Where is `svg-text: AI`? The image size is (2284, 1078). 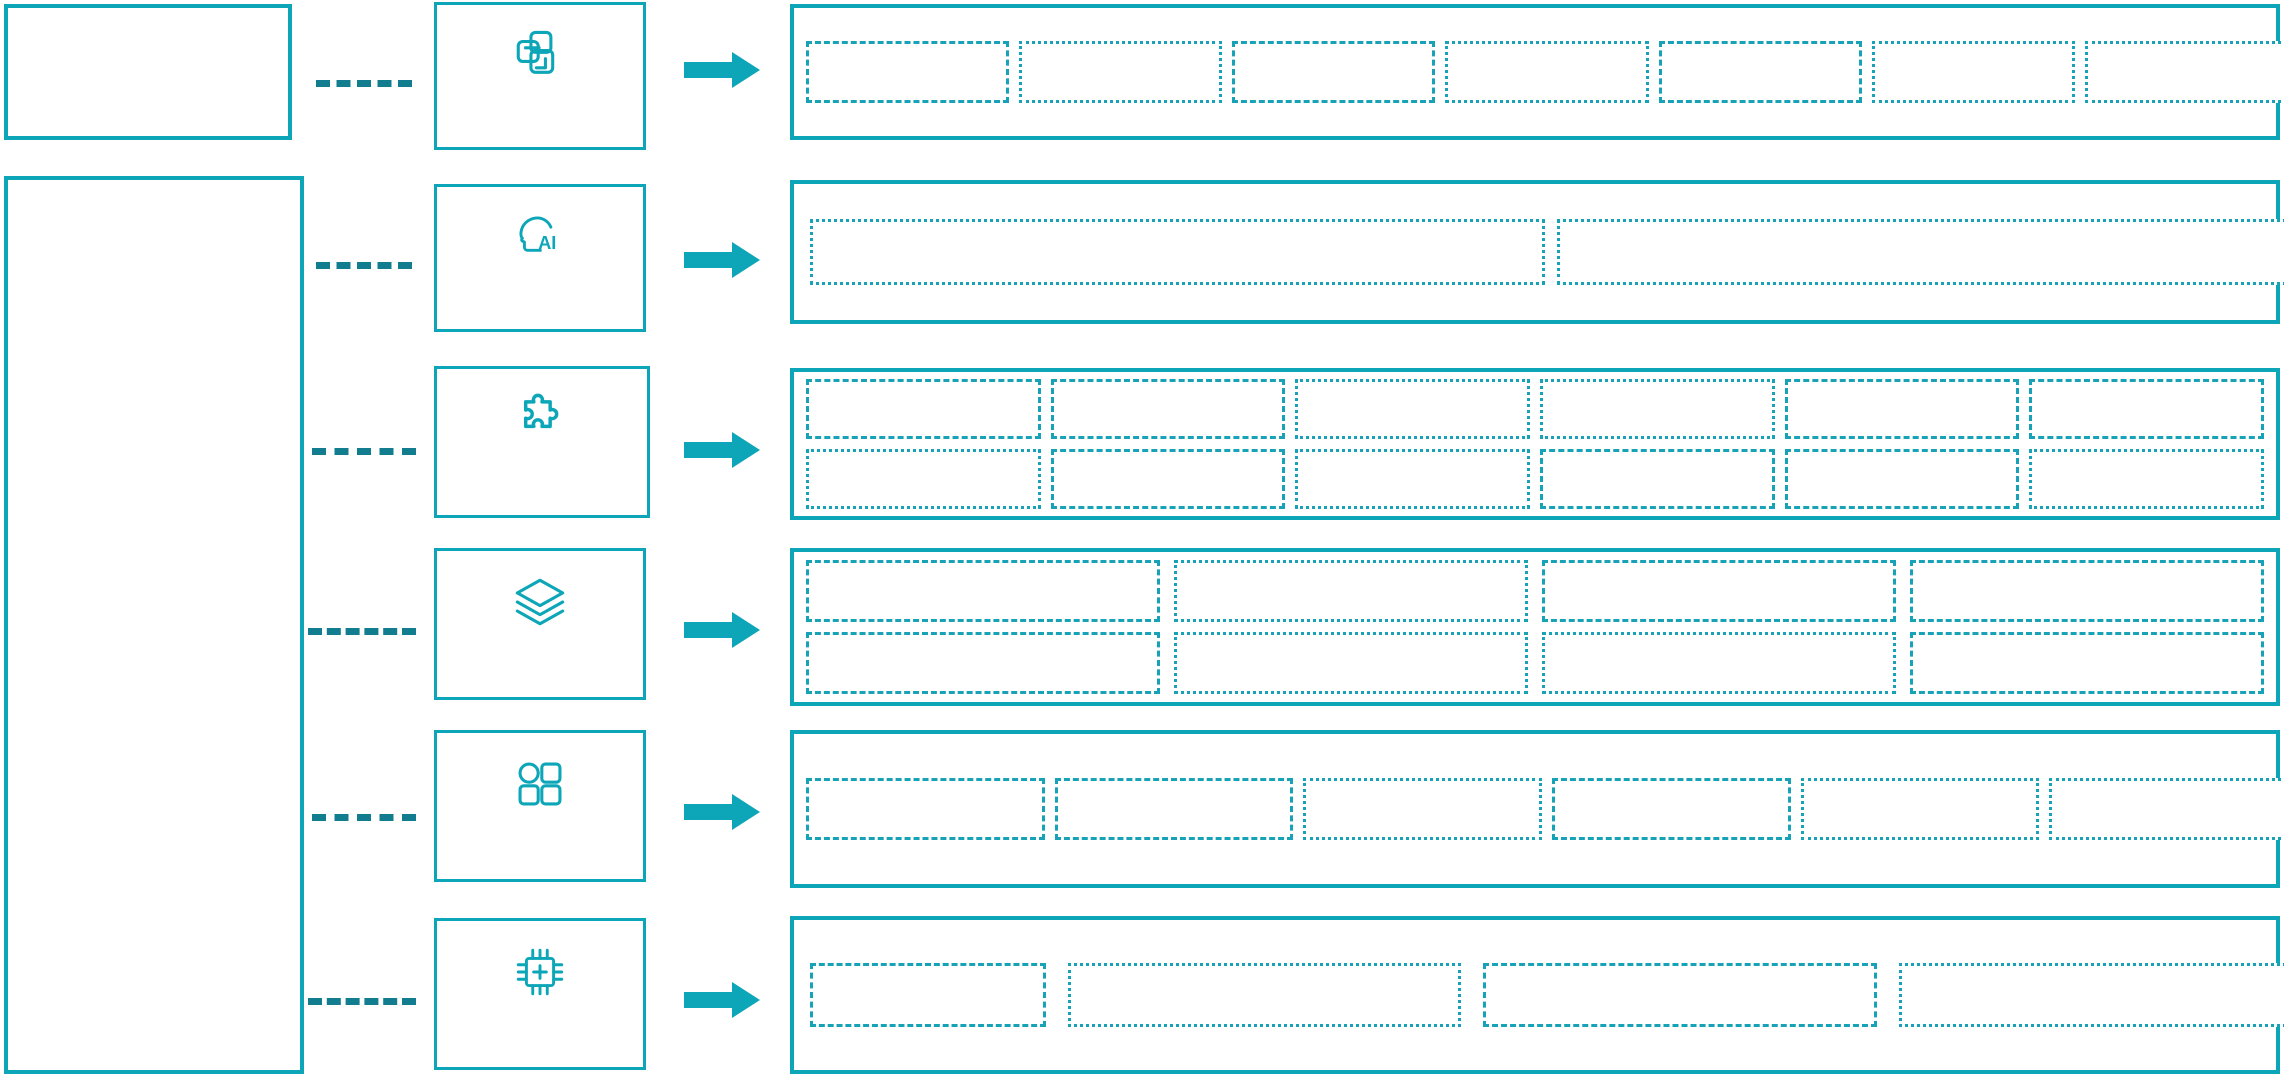
svg-text: AI is located at coordinates (547, 243).